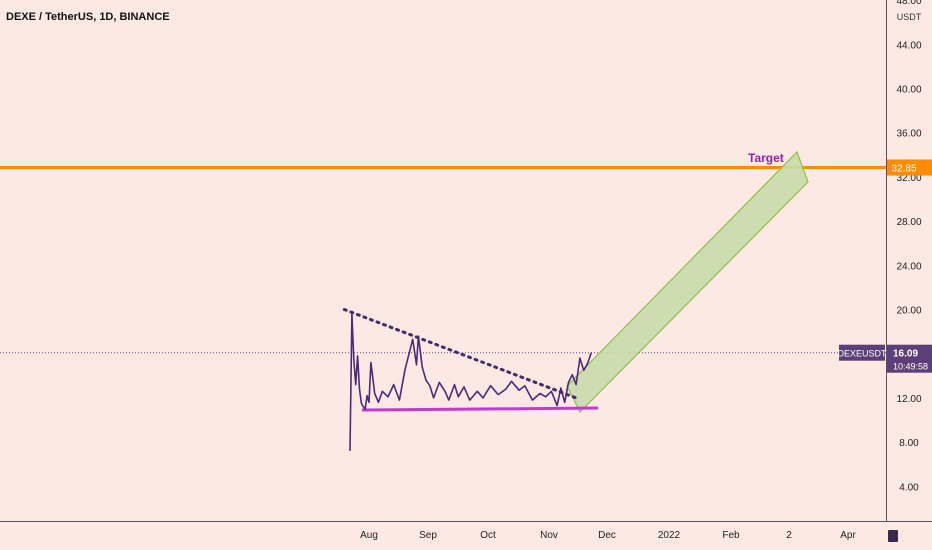  What do you see at coordinates (910, 367) in the screenshot?
I see `countdown-label: 10:49:58` at bounding box center [910, 367].